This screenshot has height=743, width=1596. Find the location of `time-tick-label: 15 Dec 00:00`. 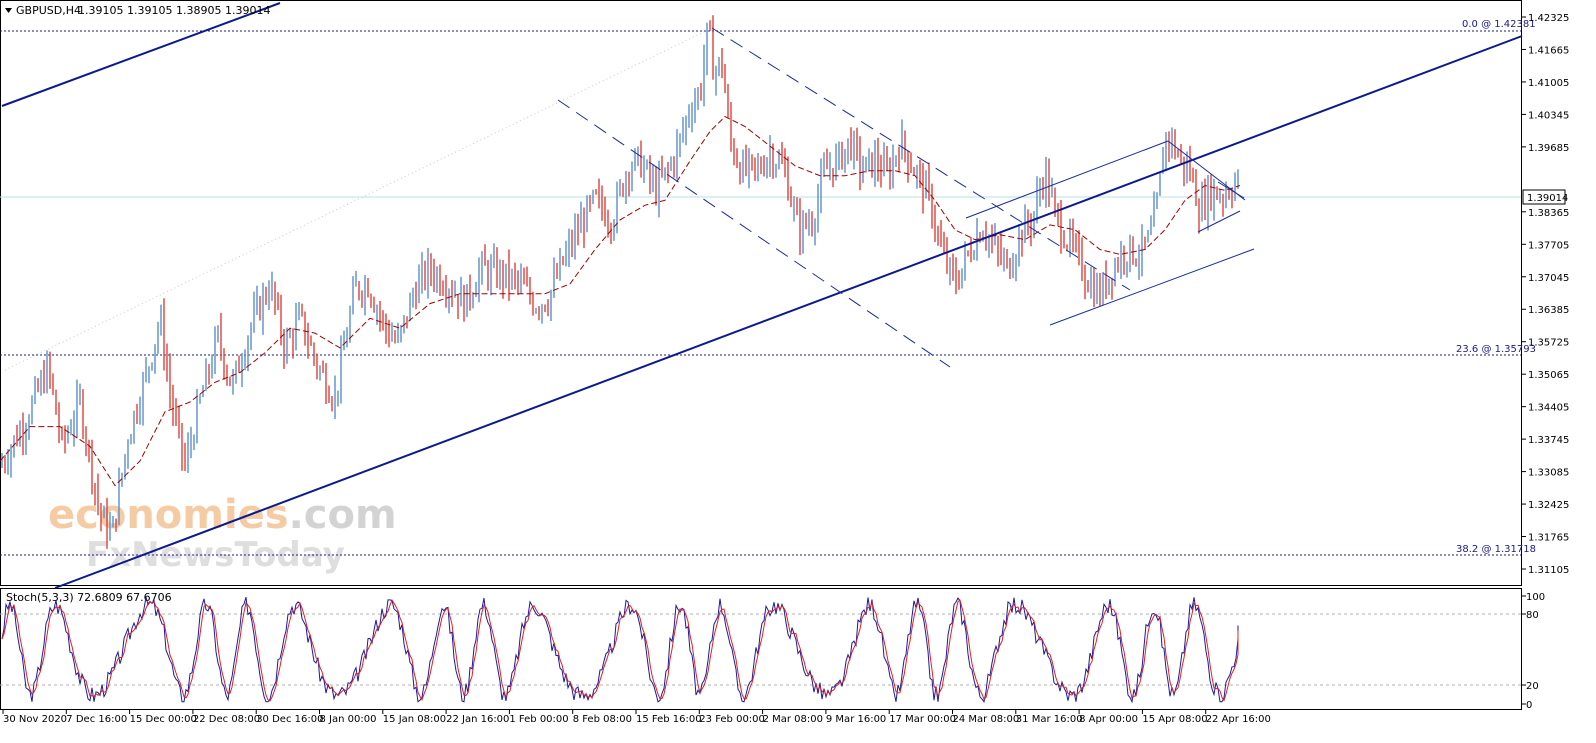

time-tick-label: 15 Dec 00:00 is located at coordinates (163, 719).